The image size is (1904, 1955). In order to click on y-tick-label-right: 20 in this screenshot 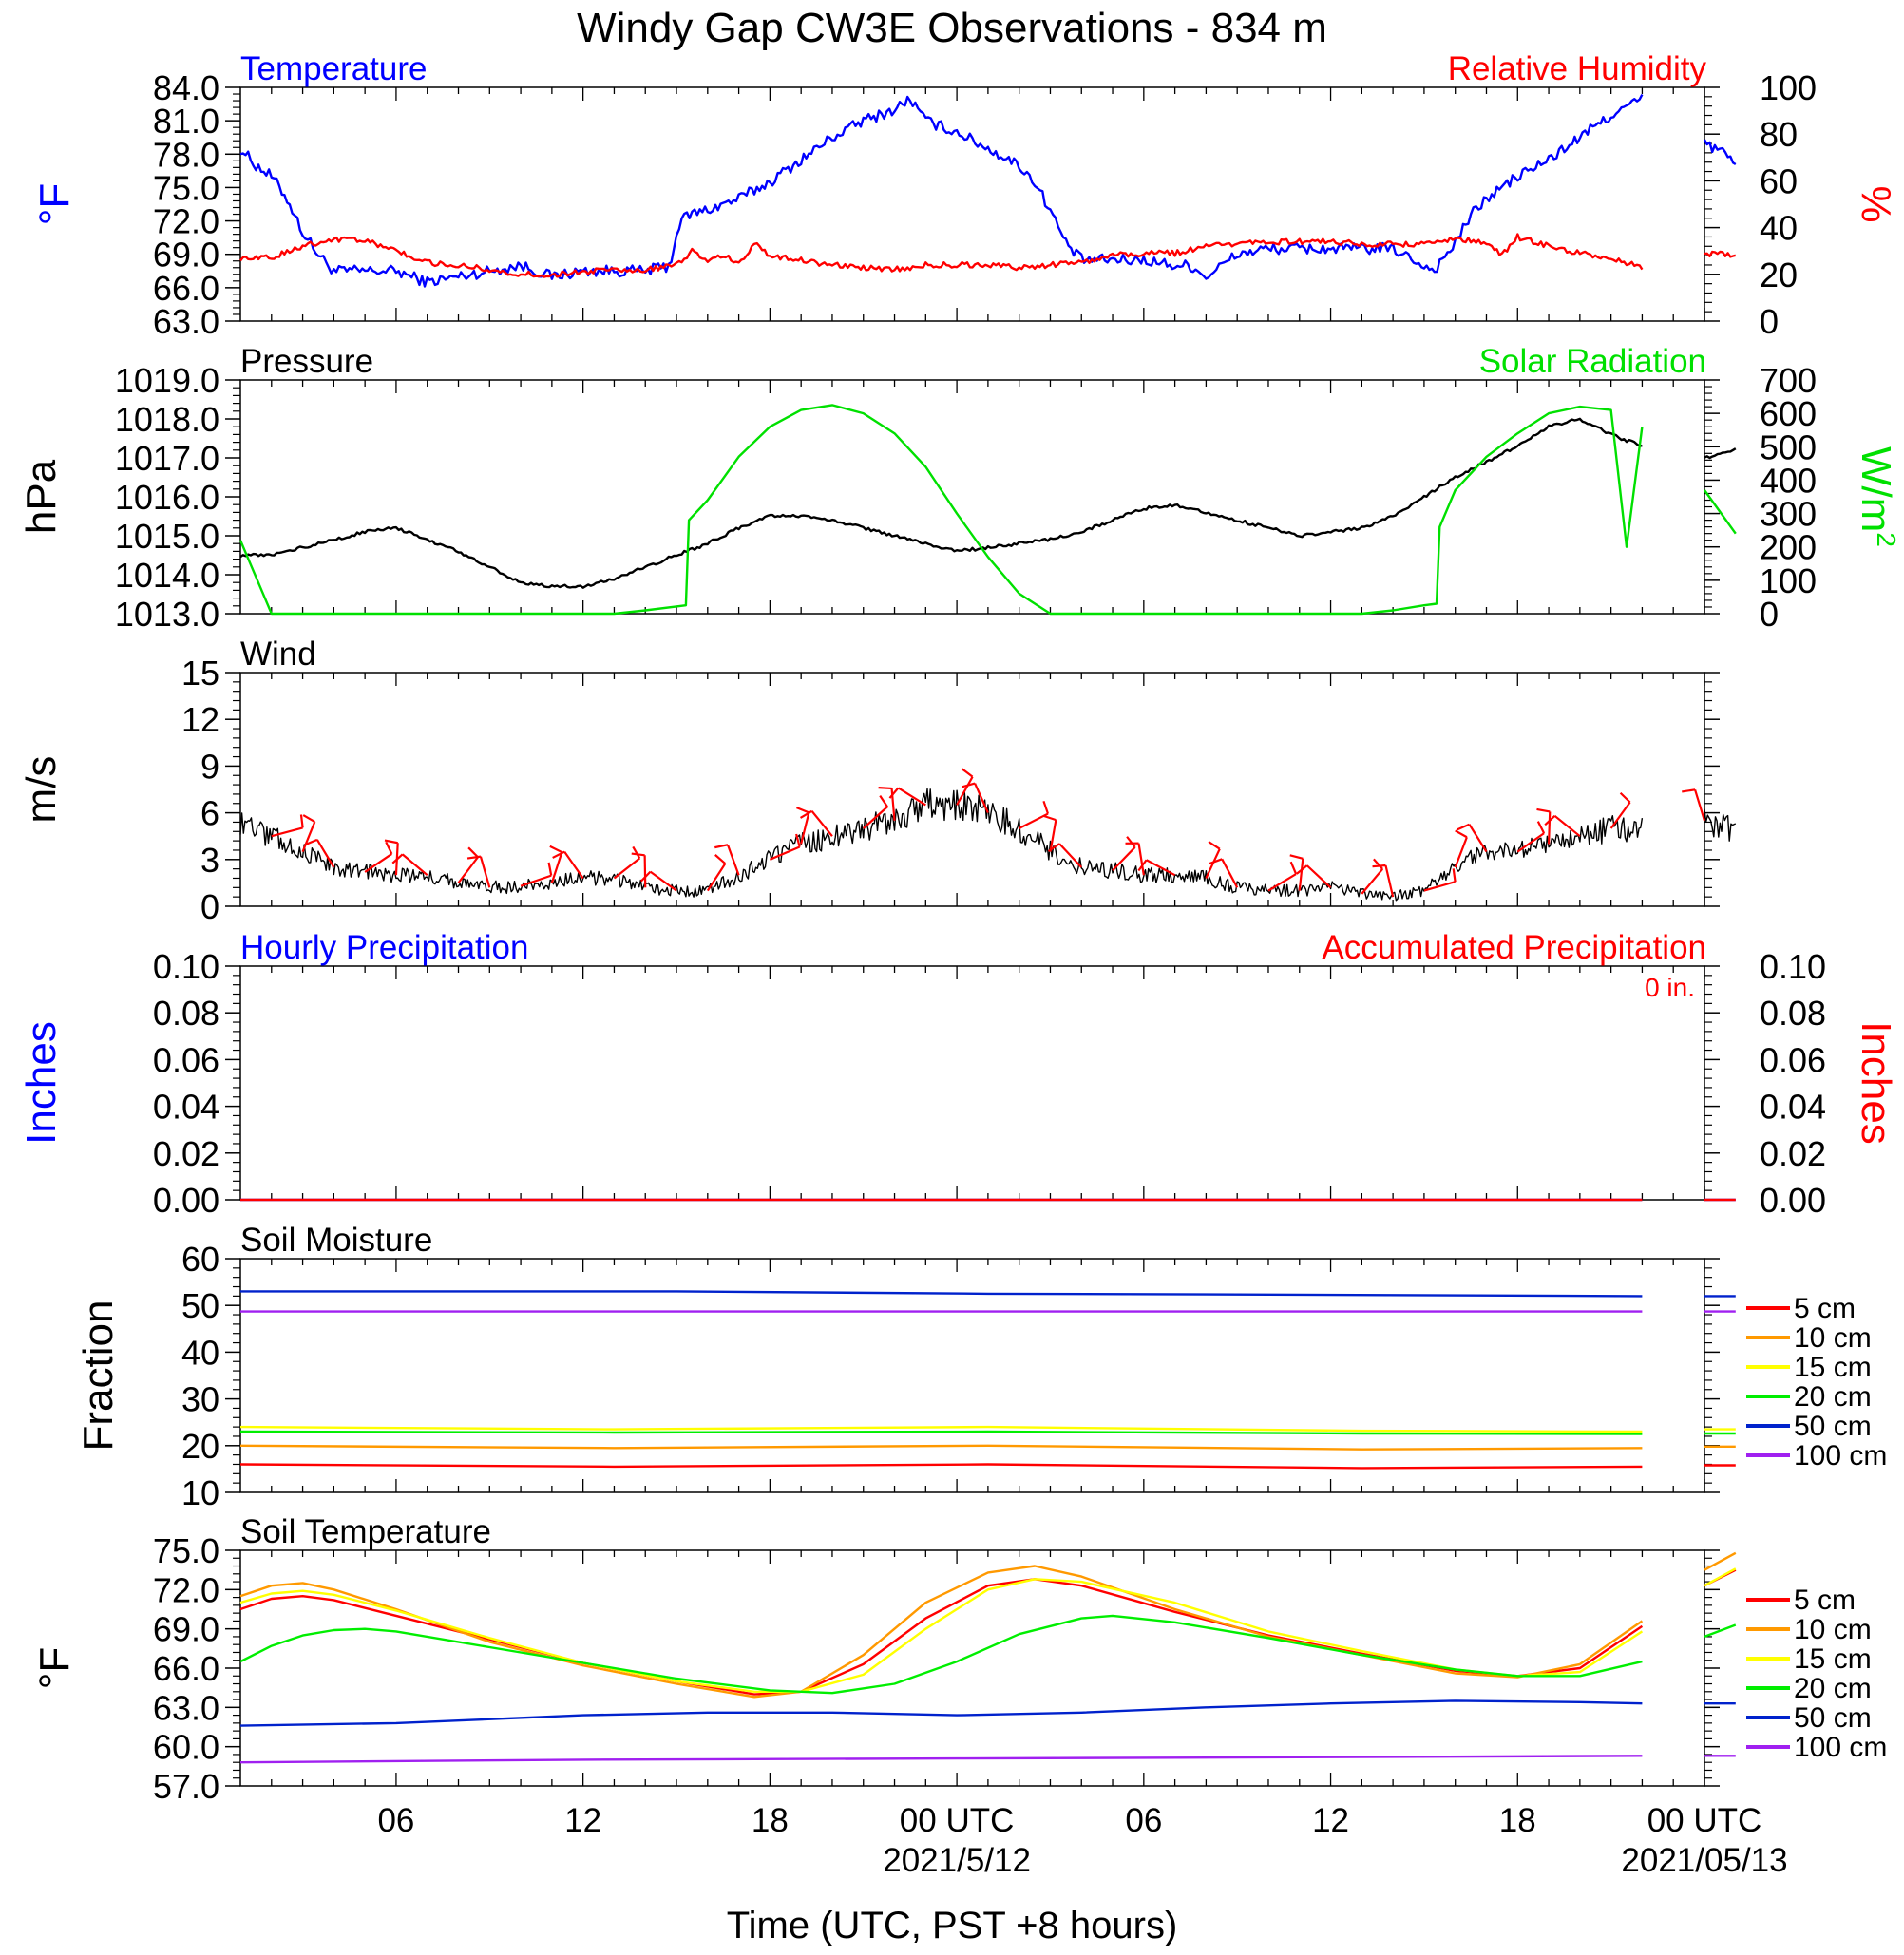, I will do `click(1779, 275)`.